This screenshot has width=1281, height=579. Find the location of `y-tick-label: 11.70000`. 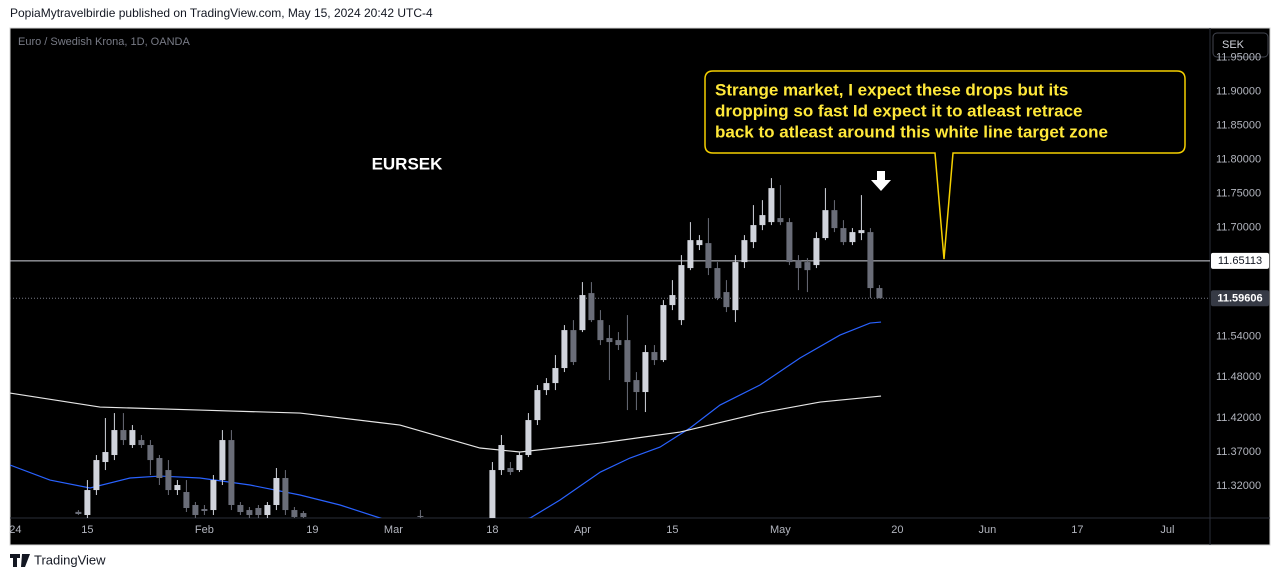

y-tick-label: 11.70000 is located at coordinates (1238, 228).